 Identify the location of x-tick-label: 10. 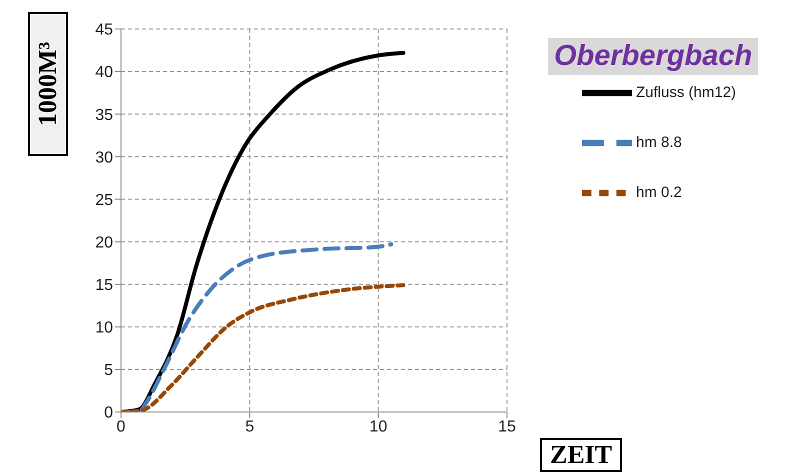
(378, 427).